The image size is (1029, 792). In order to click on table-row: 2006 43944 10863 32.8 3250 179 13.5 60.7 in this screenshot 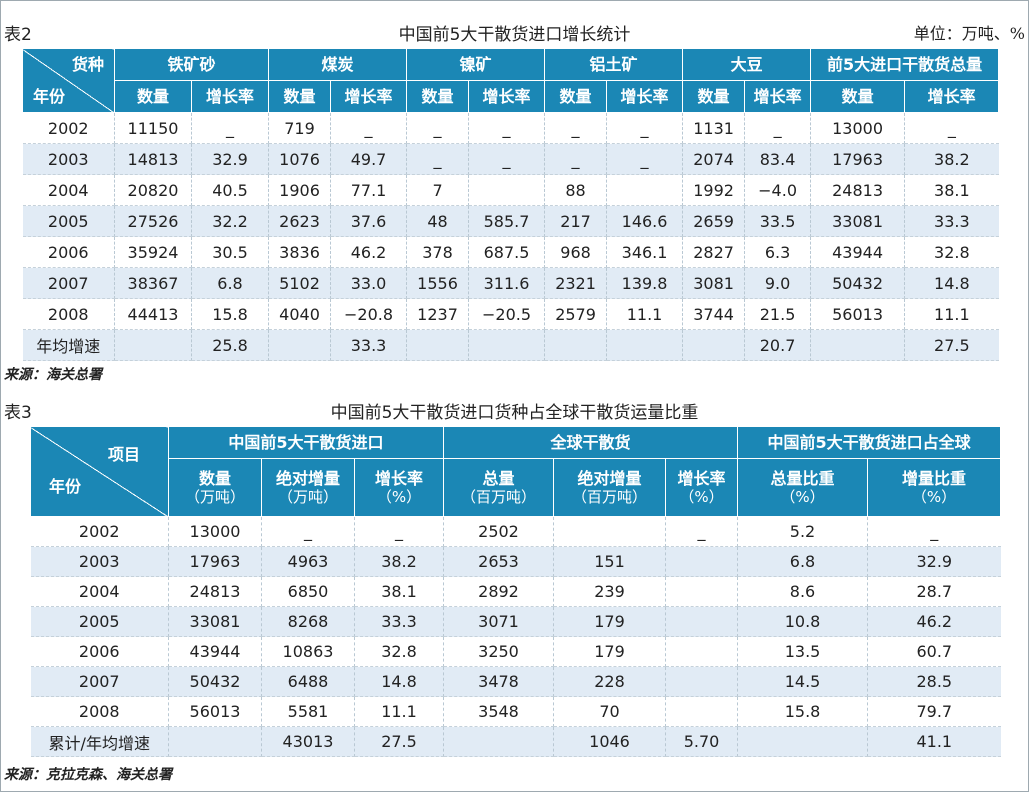, I will do `click(515, 651)`.